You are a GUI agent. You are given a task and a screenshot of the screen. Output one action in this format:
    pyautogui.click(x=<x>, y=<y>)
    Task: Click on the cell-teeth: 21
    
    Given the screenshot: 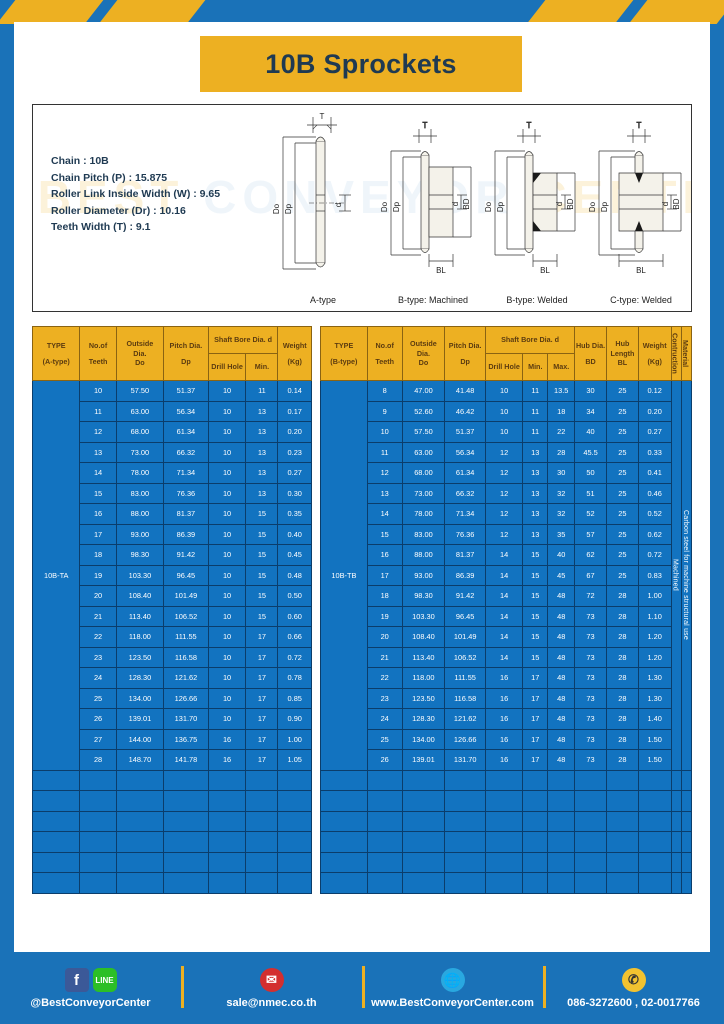 What is the action you would take?
    pyautogui.click(x=384, y=657)
    